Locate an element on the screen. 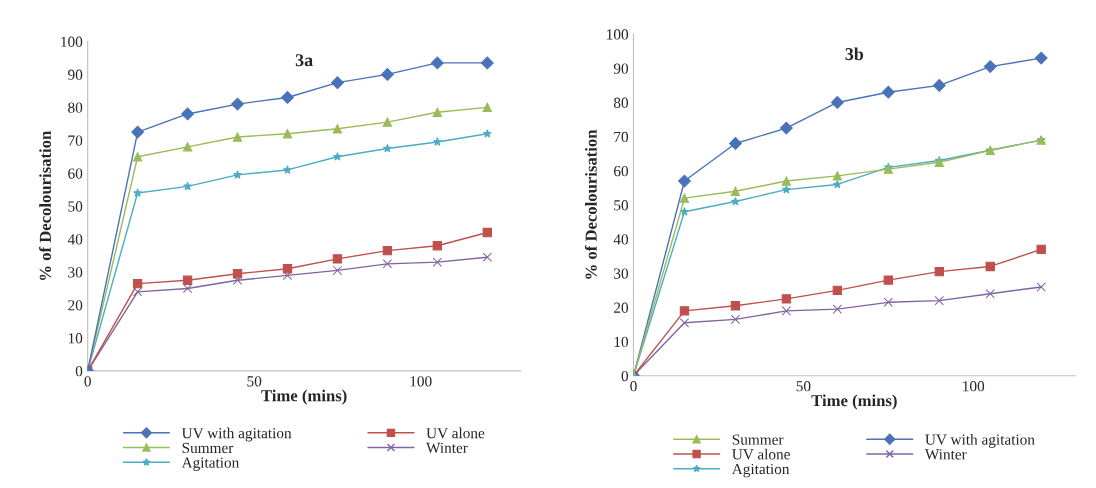  y-tick-label: 0 is located at coordinates (79, 371).